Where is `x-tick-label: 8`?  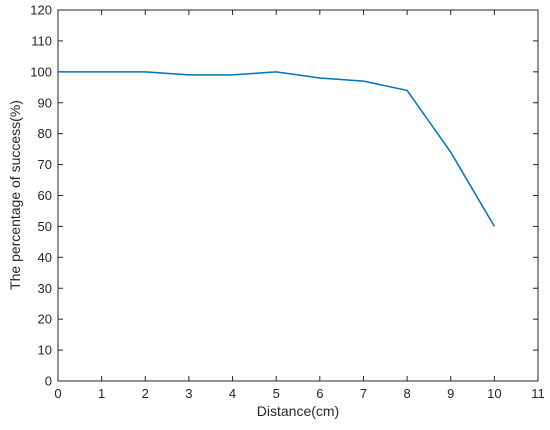 x-tick-label: 8 is located at coordinates (406, 393).